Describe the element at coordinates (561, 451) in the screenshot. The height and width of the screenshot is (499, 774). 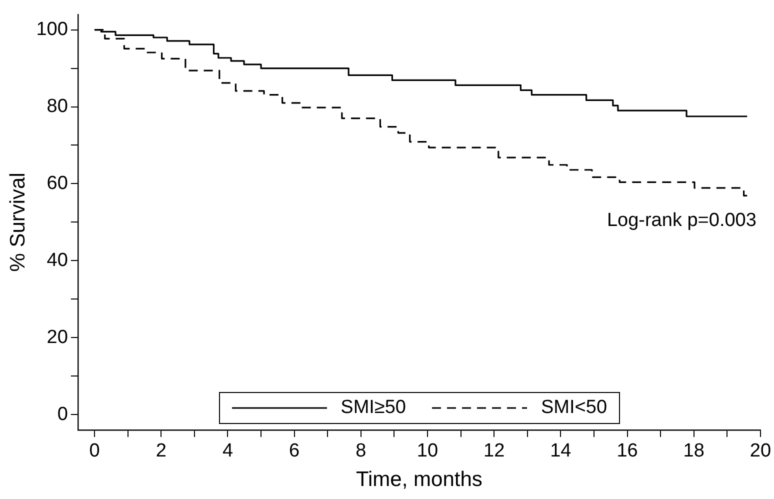
I see `x-tick-label: 14` at that location.